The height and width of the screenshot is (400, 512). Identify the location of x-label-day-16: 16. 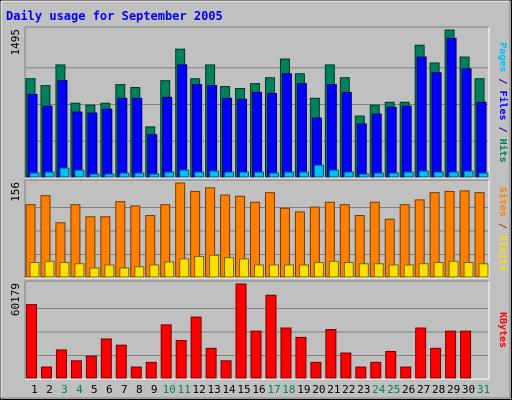
(258, 389).